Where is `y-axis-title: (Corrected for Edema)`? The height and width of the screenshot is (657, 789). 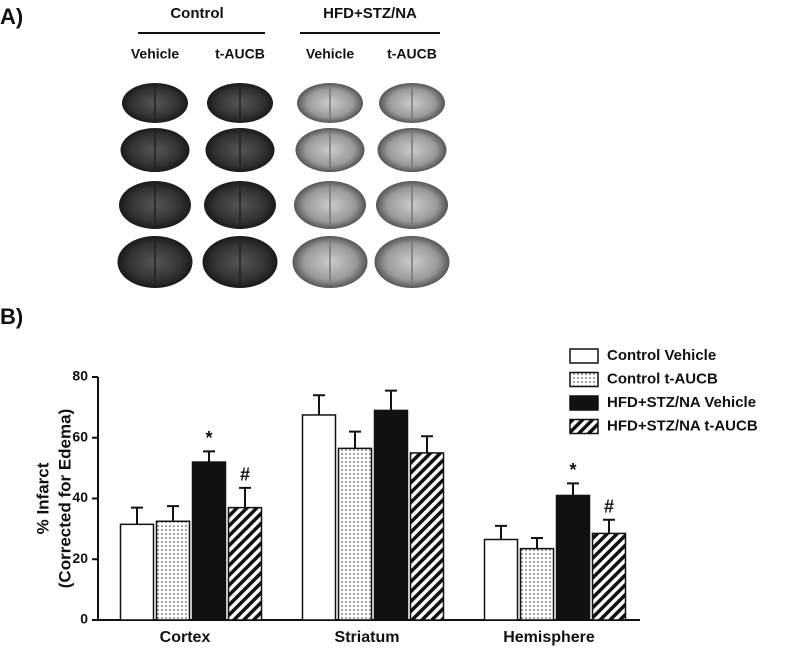 y-axis-title: (Corrected for Edema) is located at coordinates (64, 498).